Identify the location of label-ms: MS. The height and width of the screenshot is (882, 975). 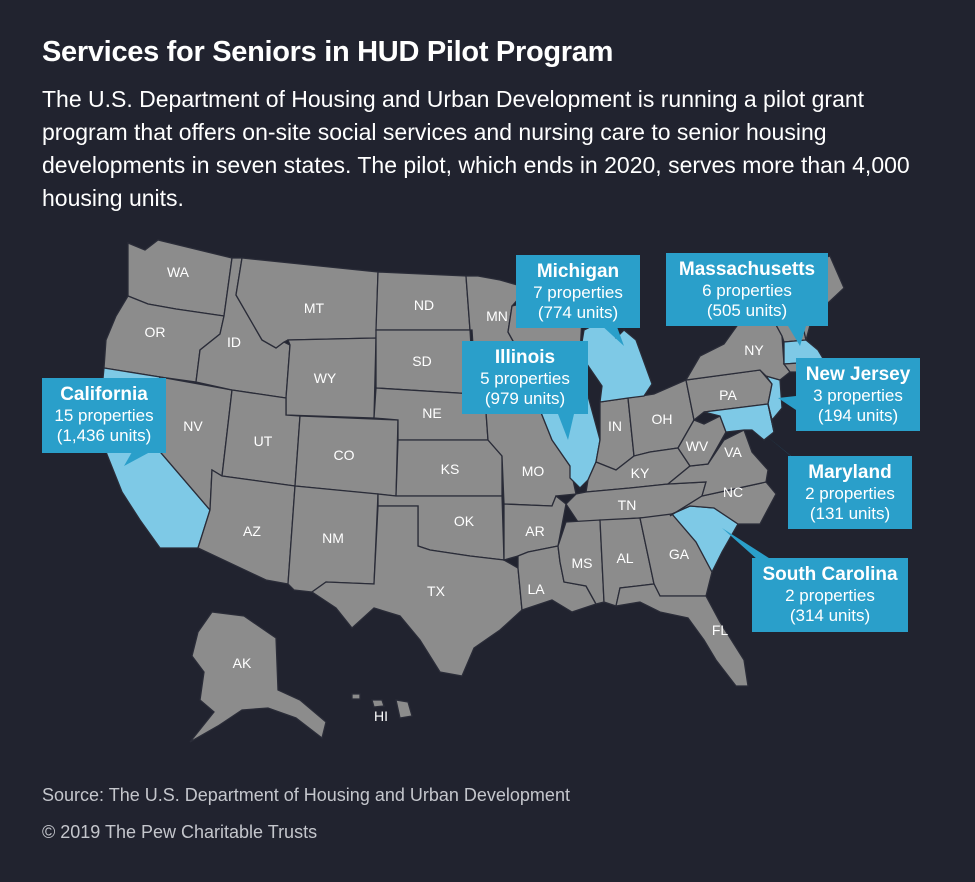
(582, 563).